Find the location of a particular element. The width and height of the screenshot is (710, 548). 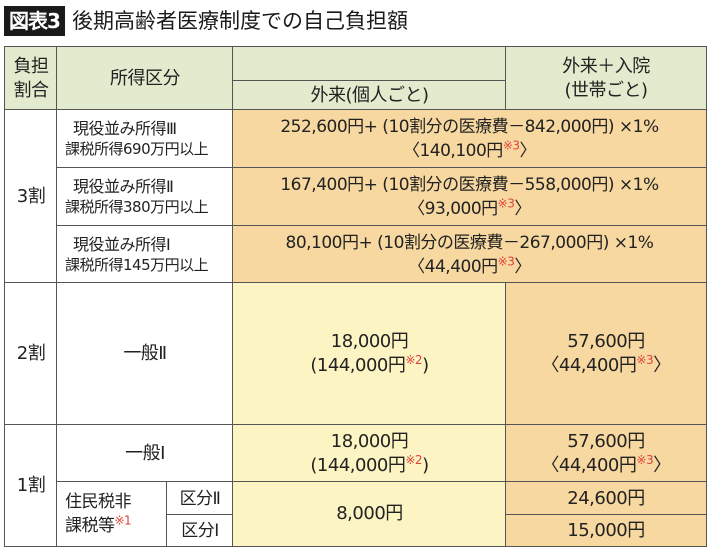

note-mark: ※1 is located at coordinates (123, 520).